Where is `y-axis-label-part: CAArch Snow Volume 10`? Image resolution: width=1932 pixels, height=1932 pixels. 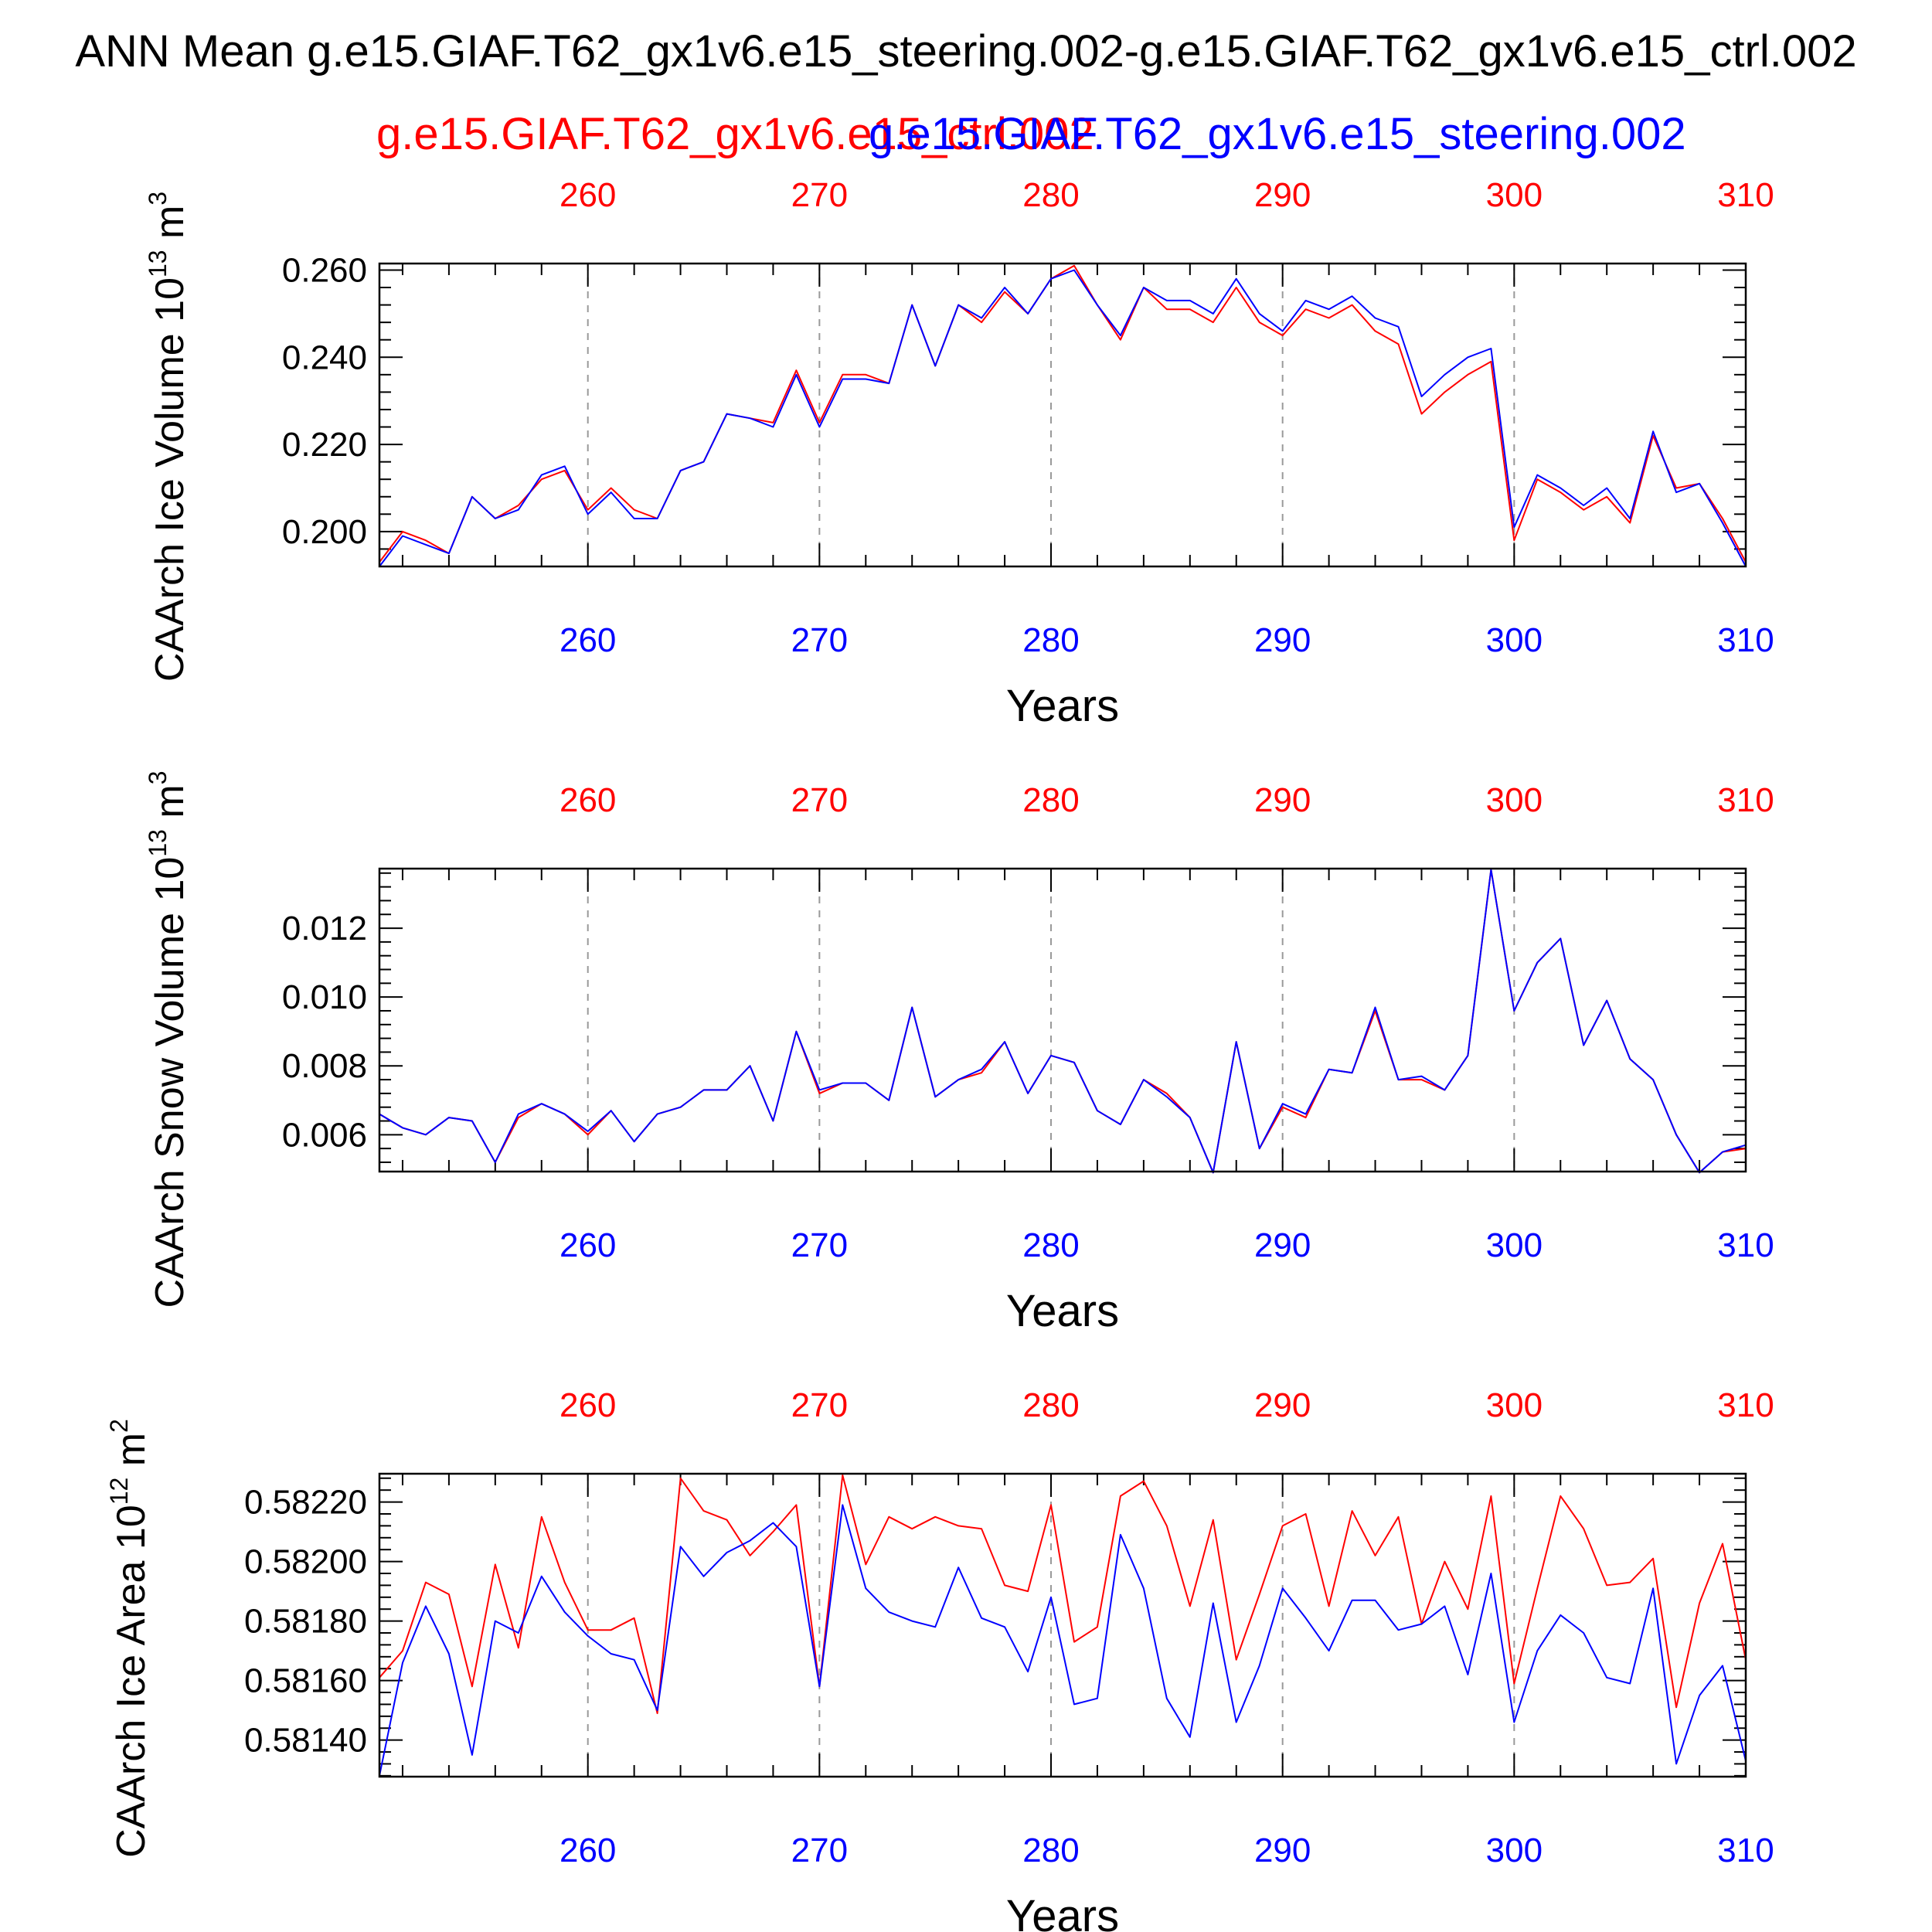 y-axis-label-part: CAArch Snow Volume 10 is located at coordinates (170, 1083).